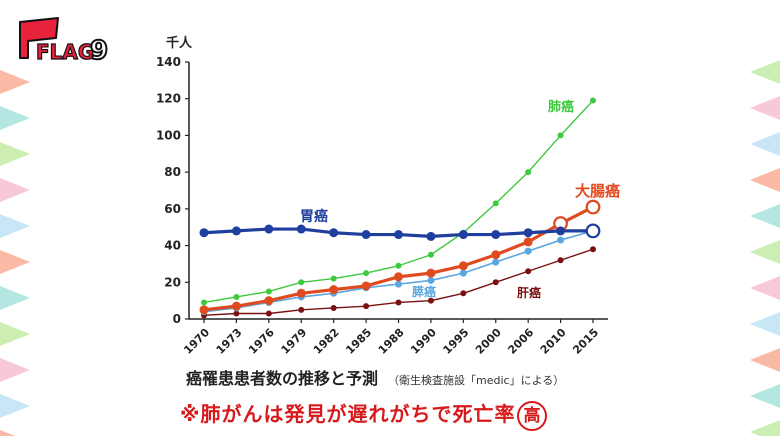  Describe the element at coordinates (99, 51) in the screenshot. I see `logo-number: 9` at that location.